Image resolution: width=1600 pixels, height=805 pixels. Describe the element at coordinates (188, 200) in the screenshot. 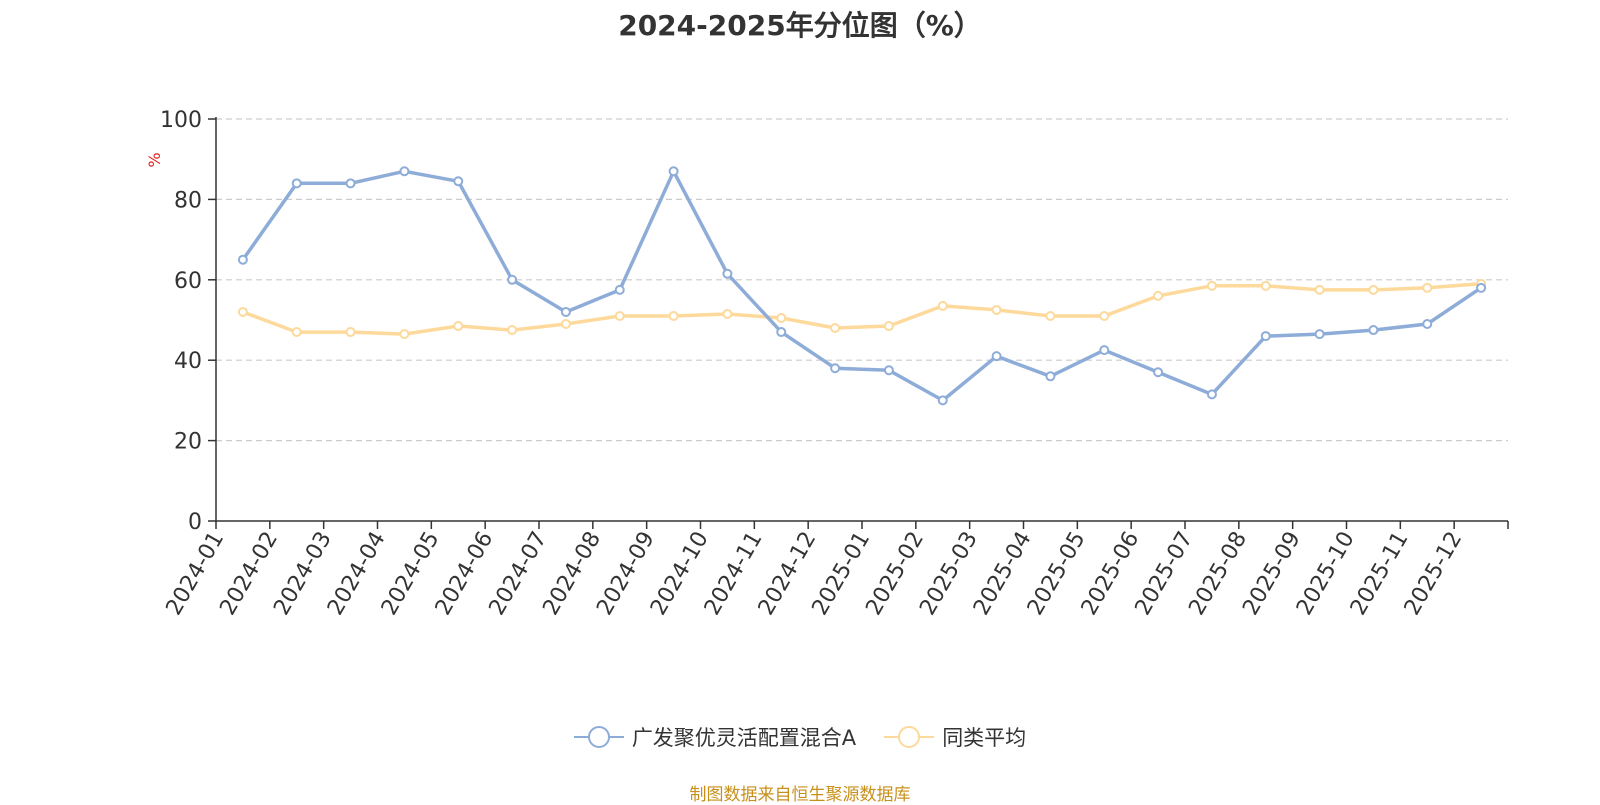

I see `y-tick-label: 80` at that location.